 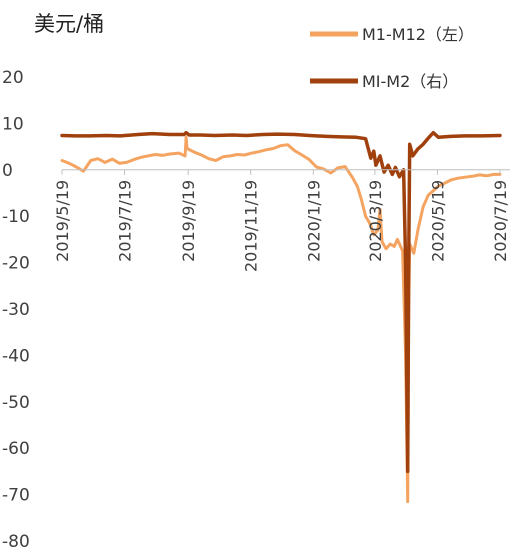 I want to click on y-tick-label: -60, so click(x=16, y=449).